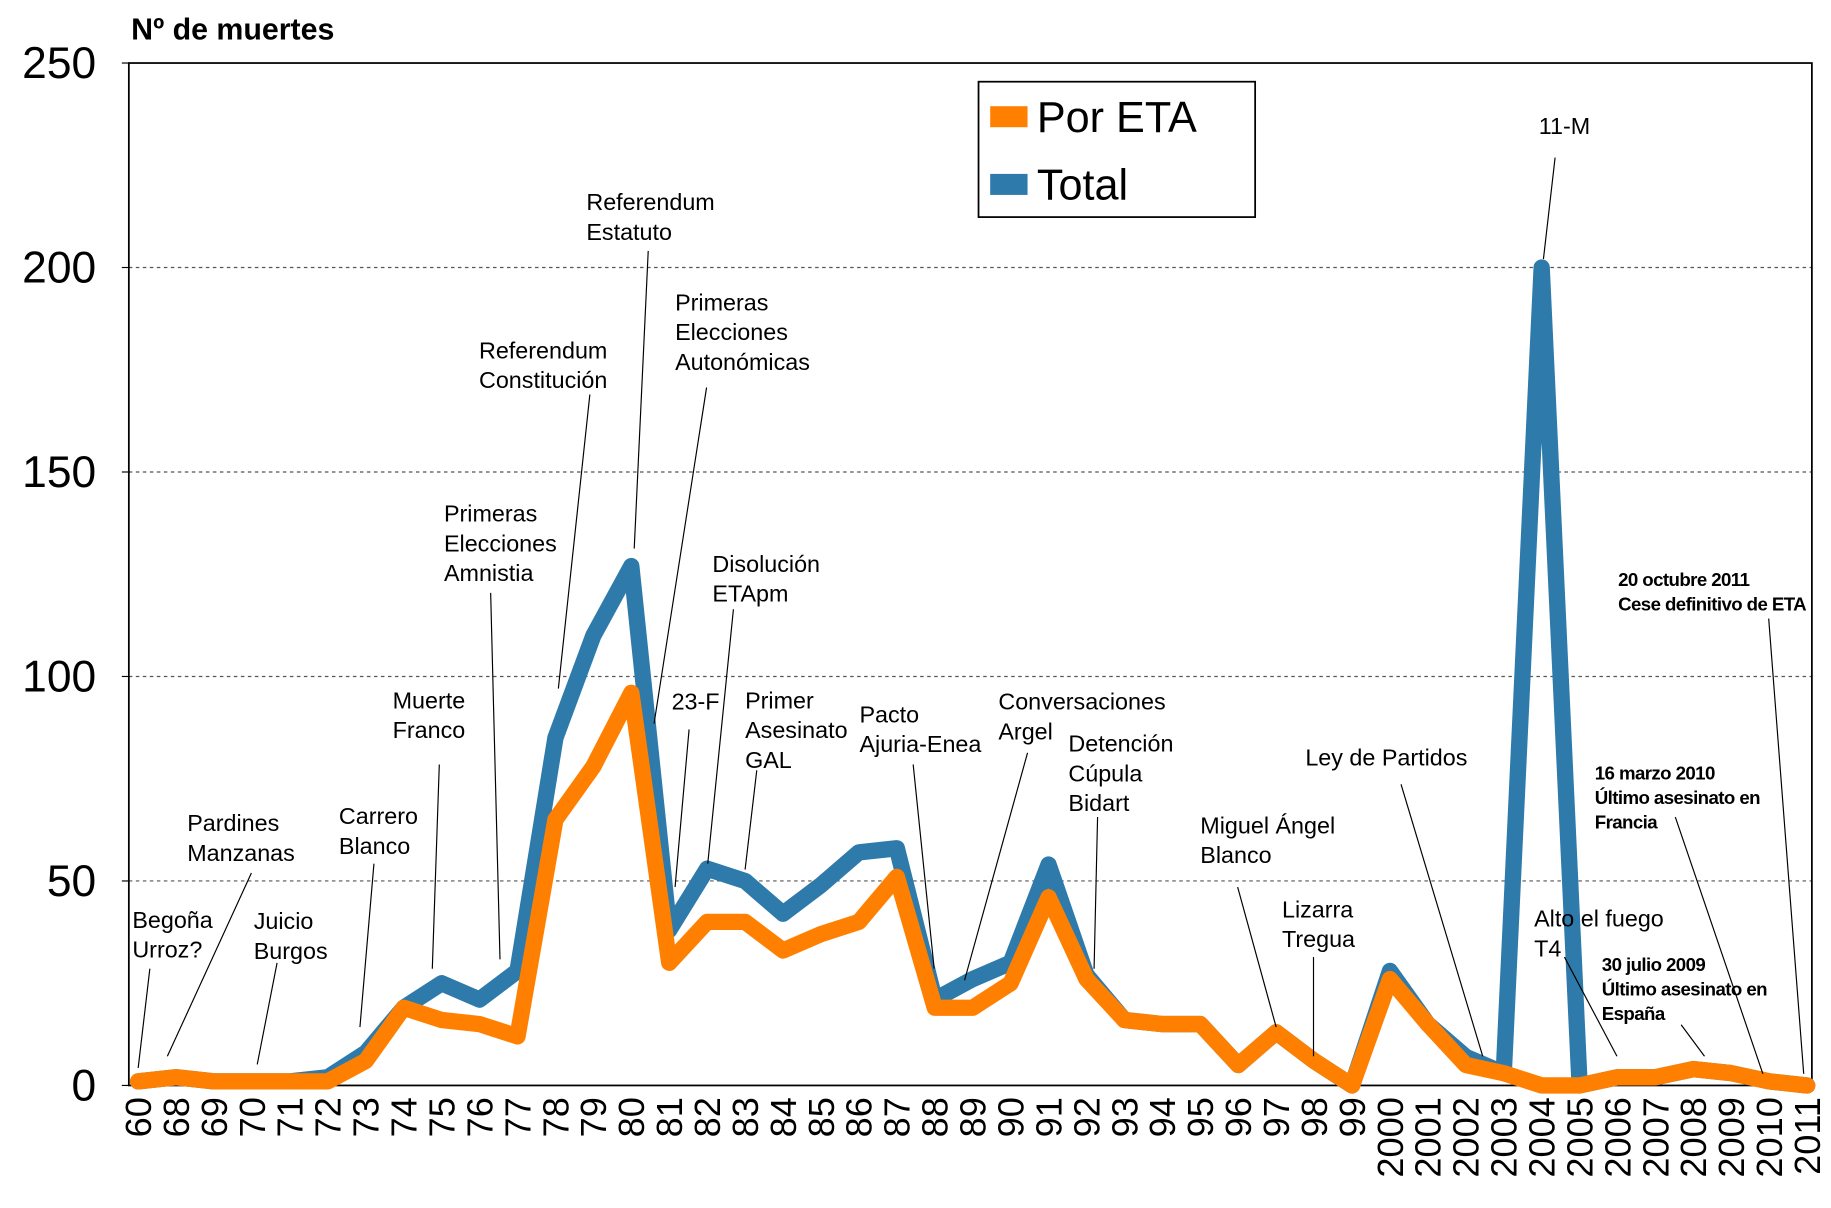 This screenshot has width=1831, height=1208. What do you see at coordinates (71, 881) in the screenshot?
I see `y-tick-label: 50` at bounding box center [71, 881].